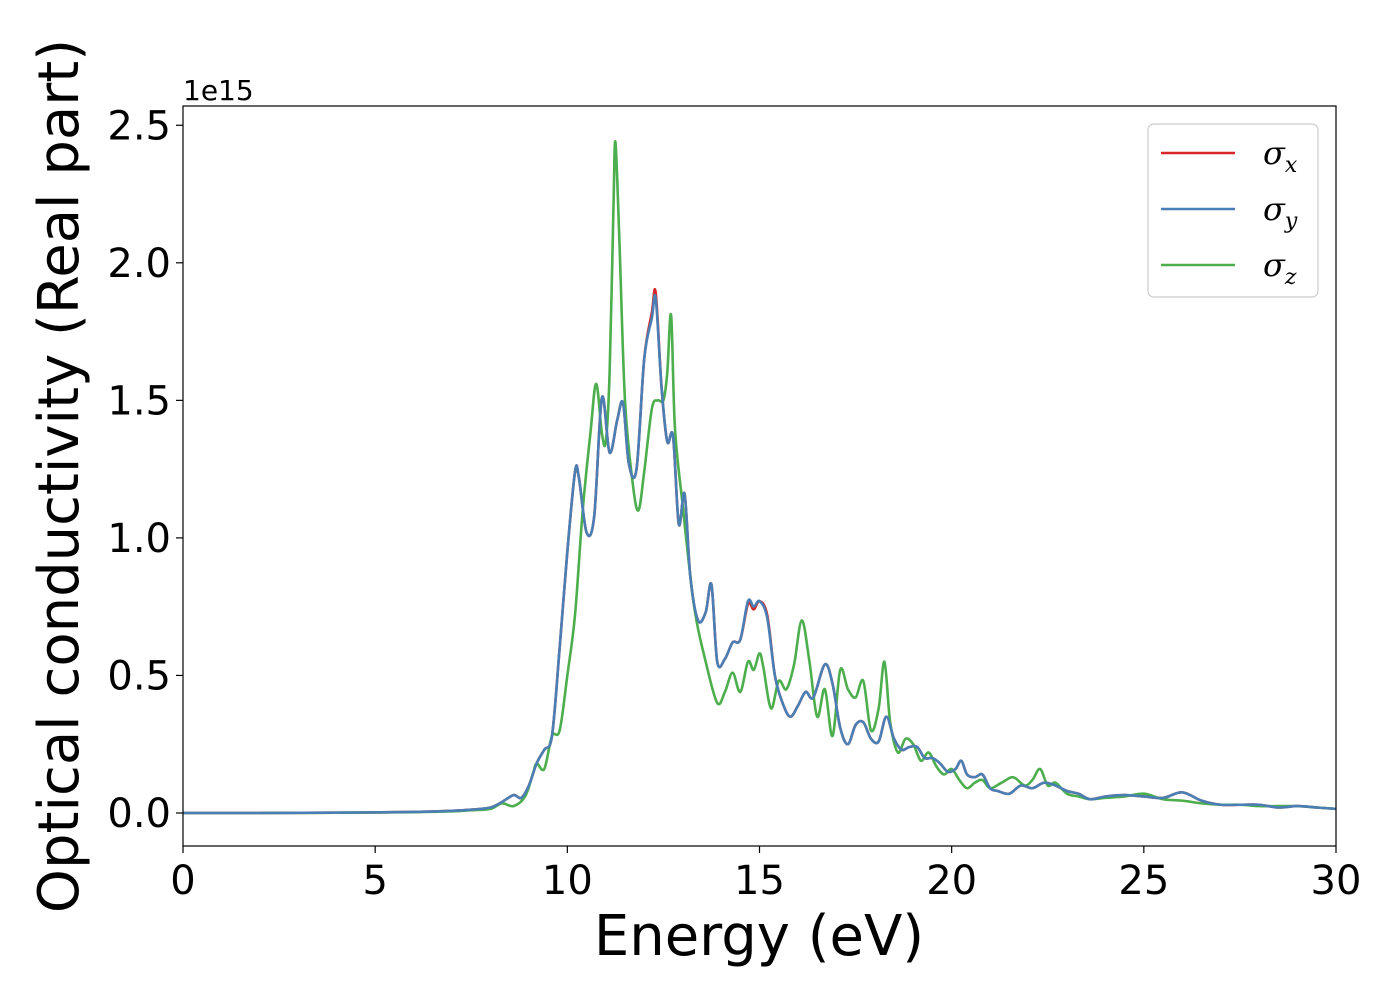  I want to click on x-tick-label: 15, so click(759, 881).